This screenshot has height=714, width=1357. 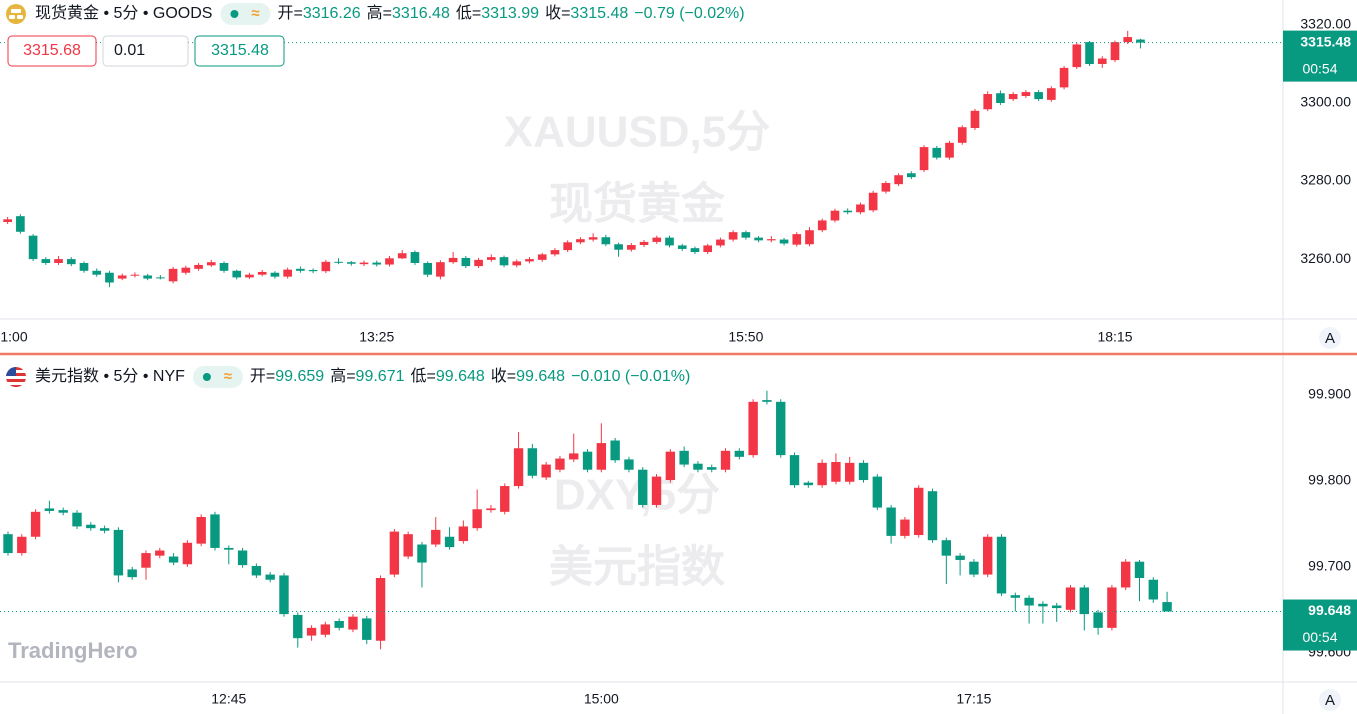 What do you see at coordinates (601, 699) in the screenshot?
I see `x-tick-label: 15:00` at bounding box center [601, 699].